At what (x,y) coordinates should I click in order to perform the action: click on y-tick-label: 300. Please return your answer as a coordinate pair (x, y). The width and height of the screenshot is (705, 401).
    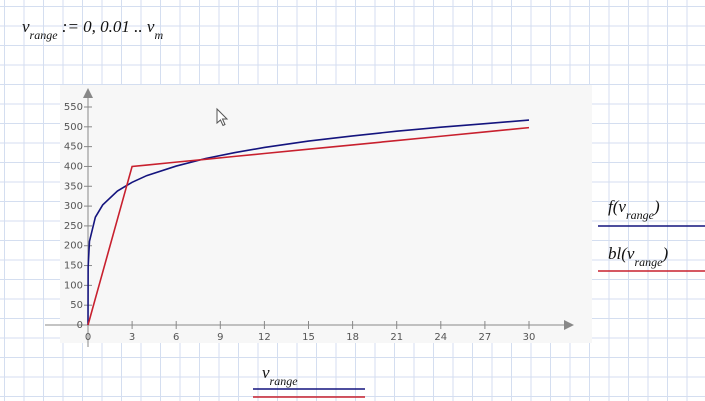
    Looking at the image, I should click on (73, 206).